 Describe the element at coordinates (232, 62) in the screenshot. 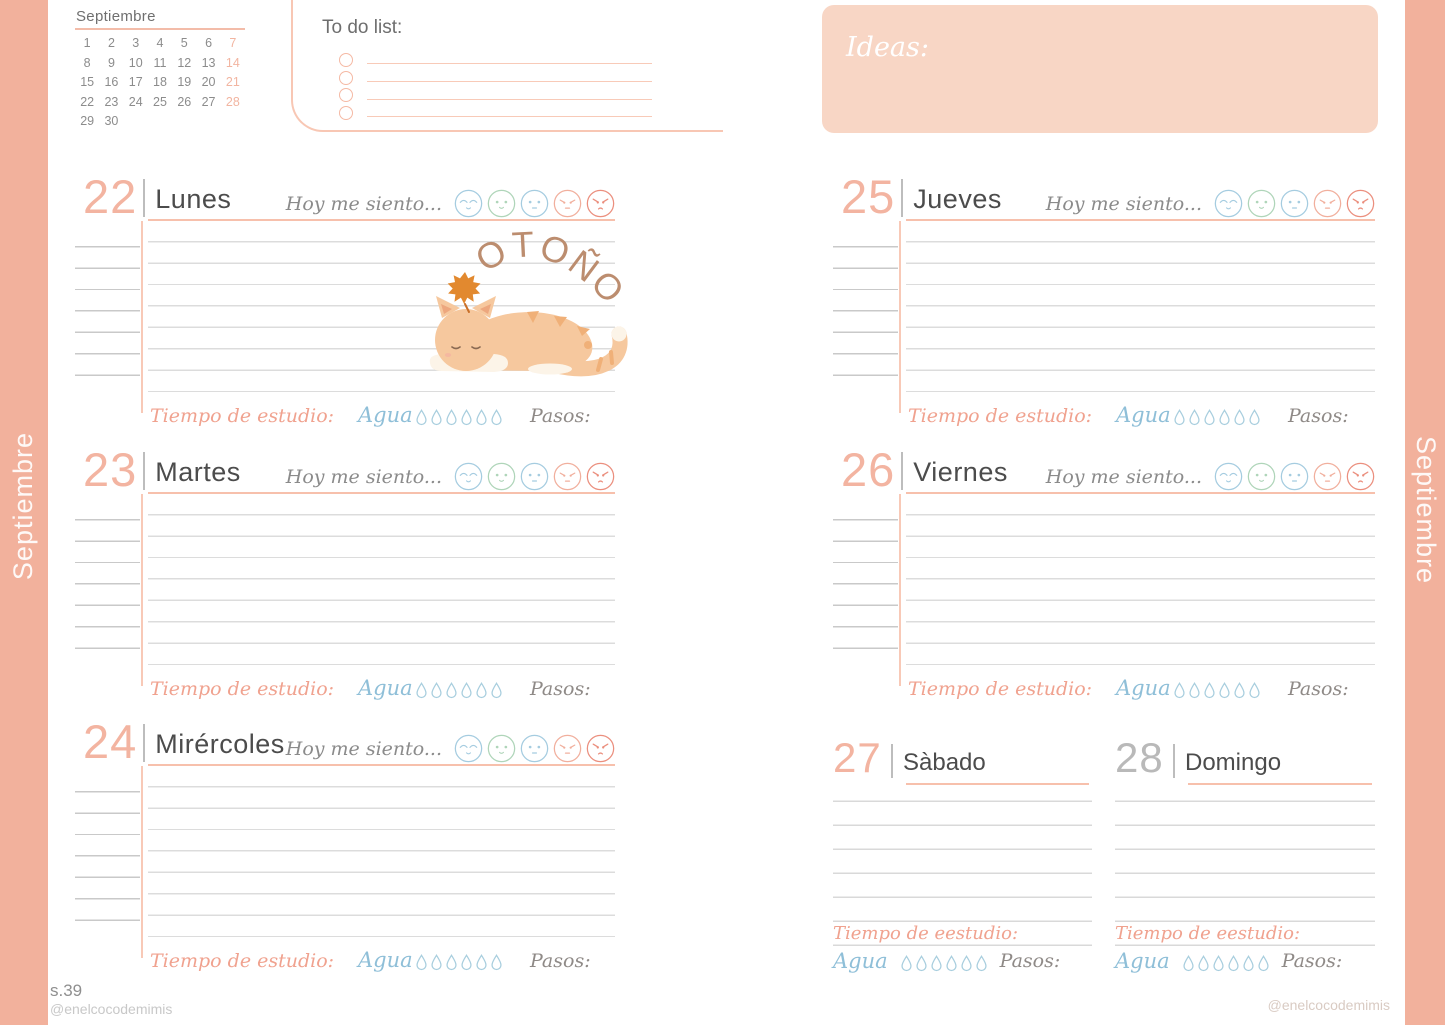

I see `calendar-day: 14` at that location.